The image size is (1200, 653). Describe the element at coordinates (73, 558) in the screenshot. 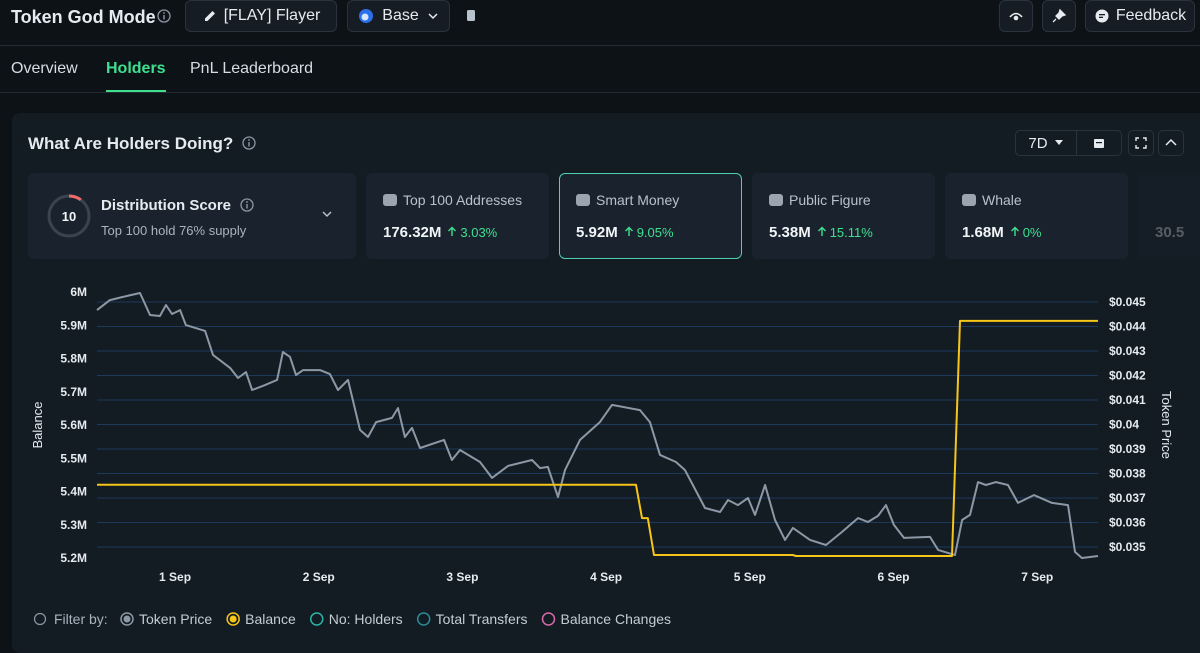

I see `y-tick-label: 5.2M` at that location.